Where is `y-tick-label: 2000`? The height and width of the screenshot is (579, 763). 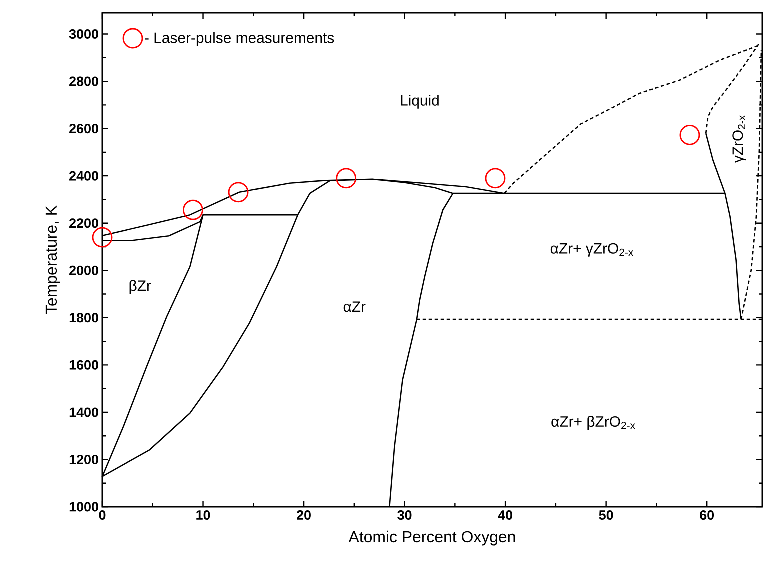
y-tick-label: 2000 is located at coordinates (84, 271).